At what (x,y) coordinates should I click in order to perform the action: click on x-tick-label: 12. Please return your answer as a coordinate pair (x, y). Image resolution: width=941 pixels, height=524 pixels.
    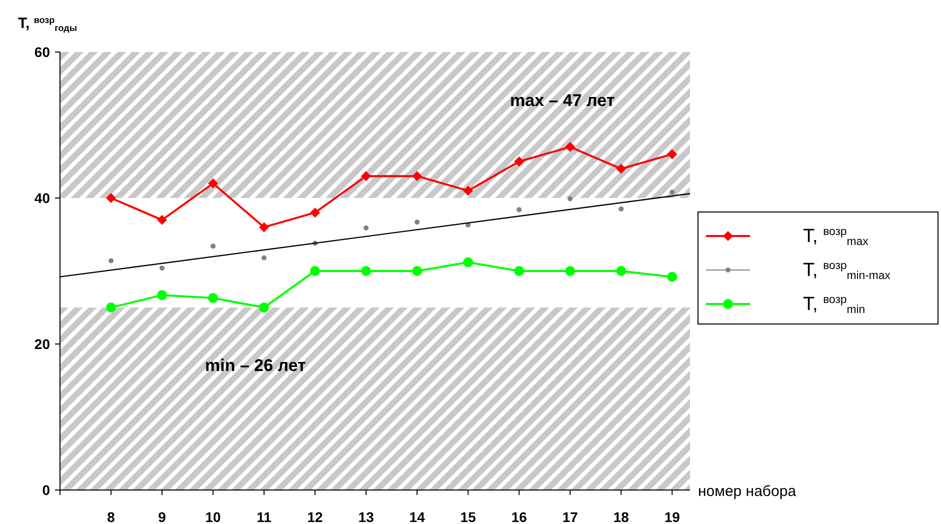
    Looking at the image, I should click on (315, 516).